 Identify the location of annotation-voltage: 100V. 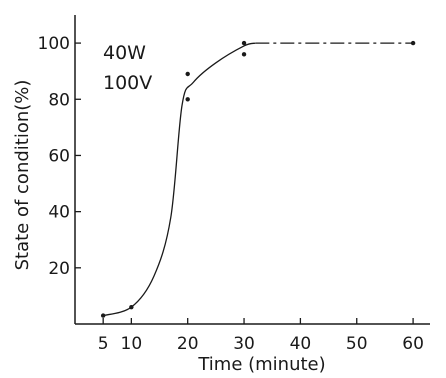
(127, 83).